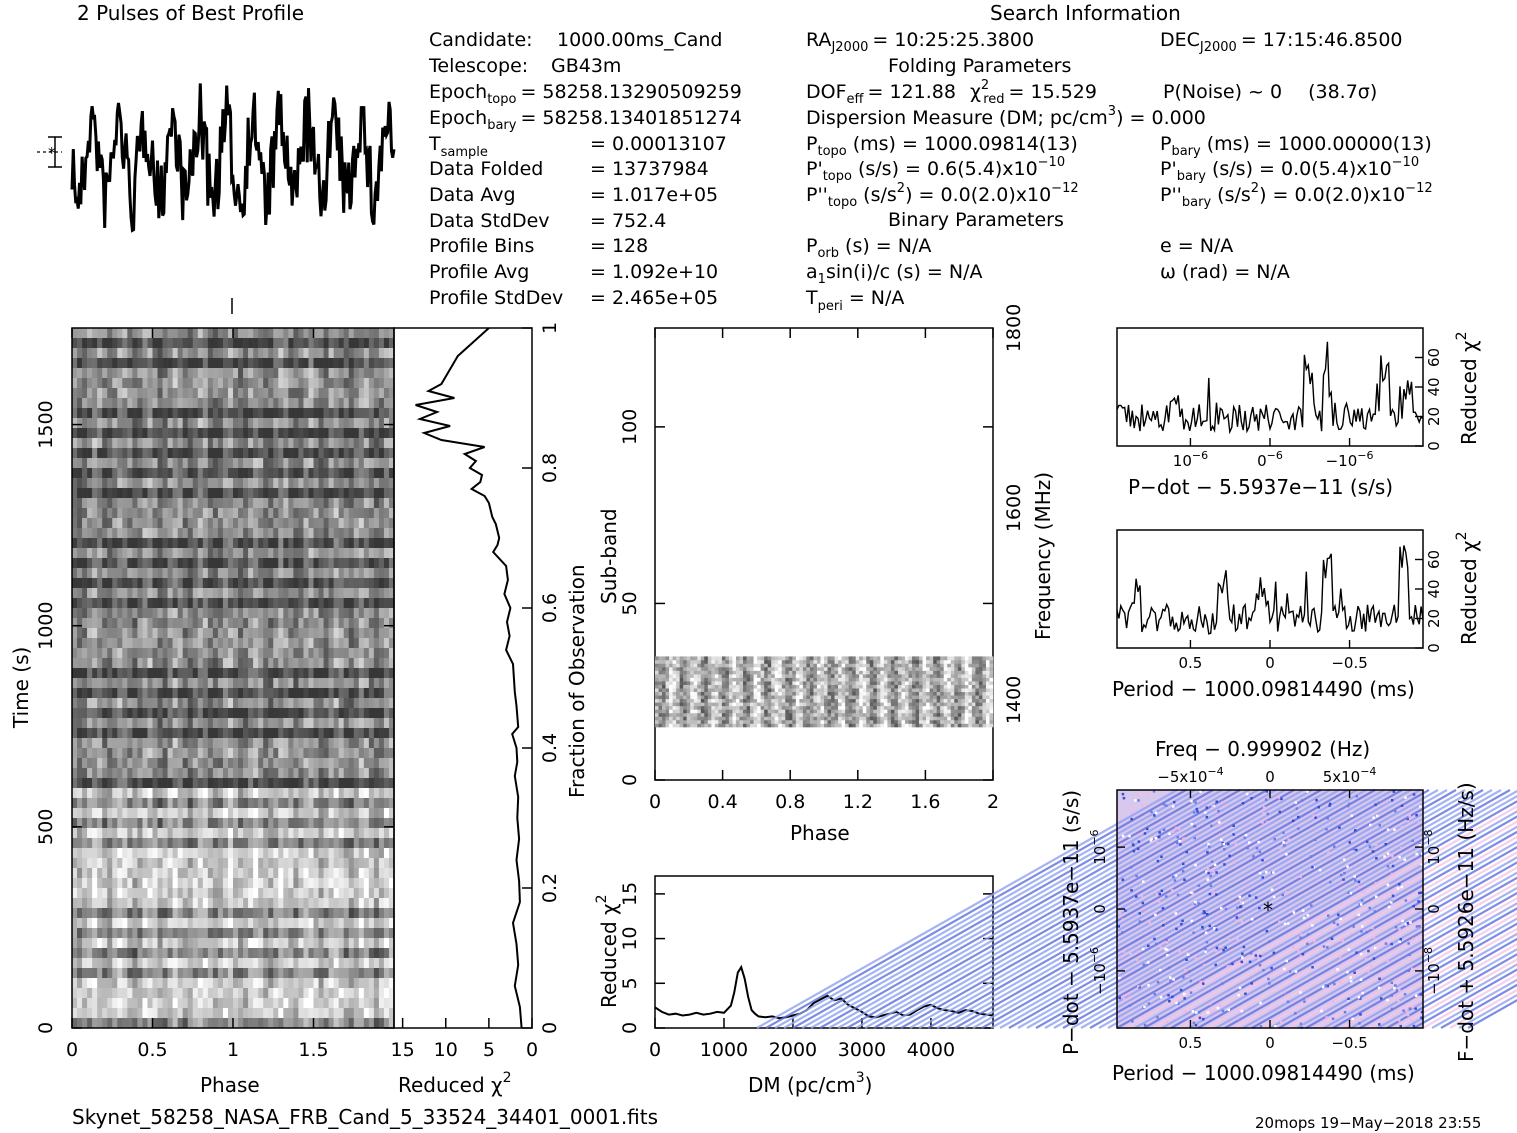 The image size is (1517, 1133). I want to click on tperi-label: T, so click(811, 298).